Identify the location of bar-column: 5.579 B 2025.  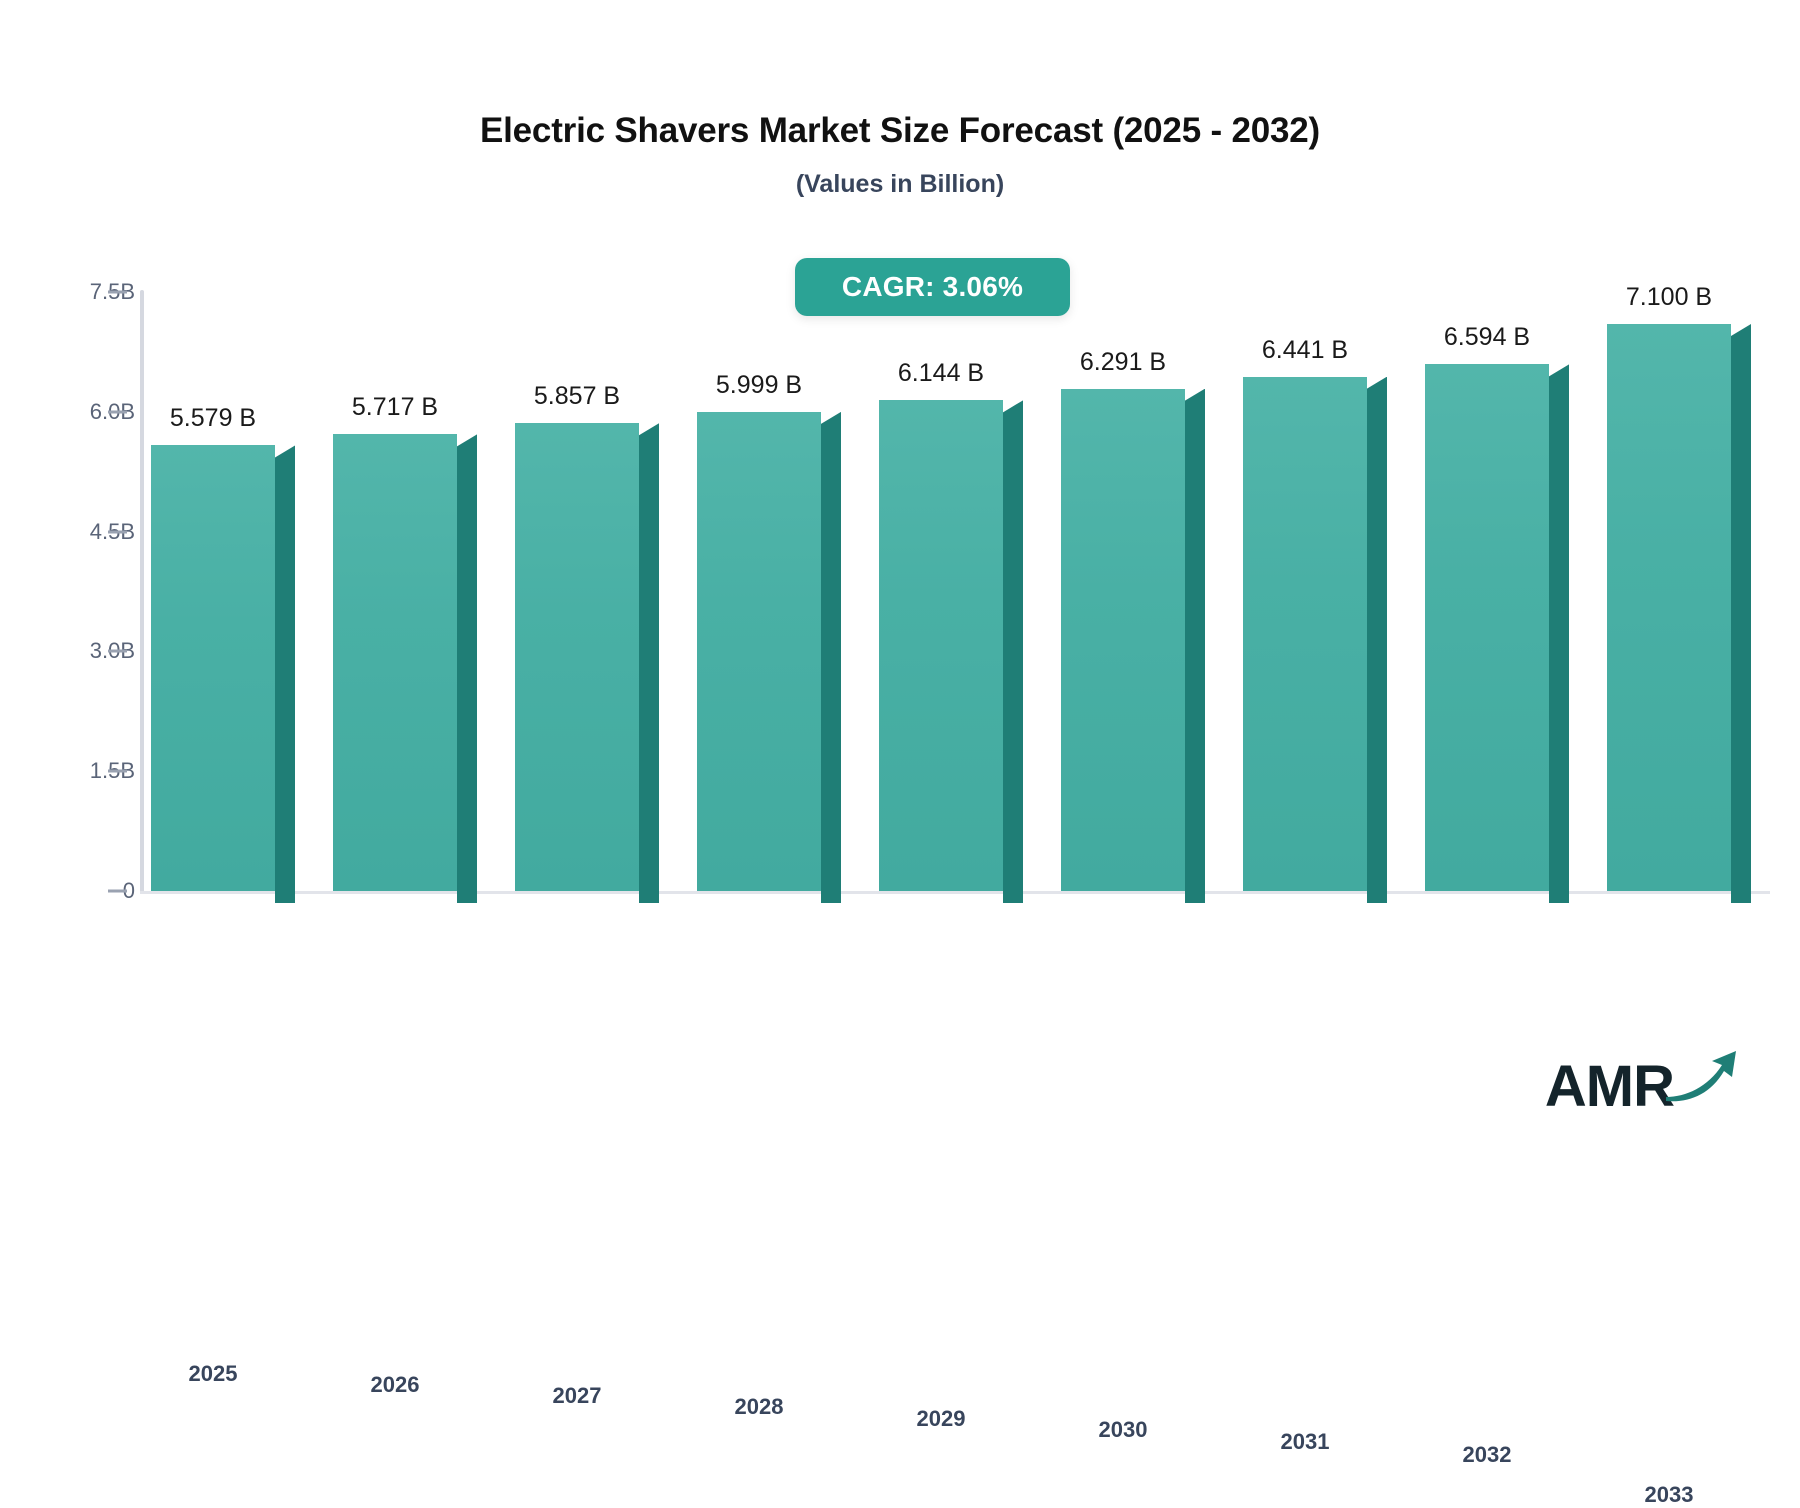
(223, 895).